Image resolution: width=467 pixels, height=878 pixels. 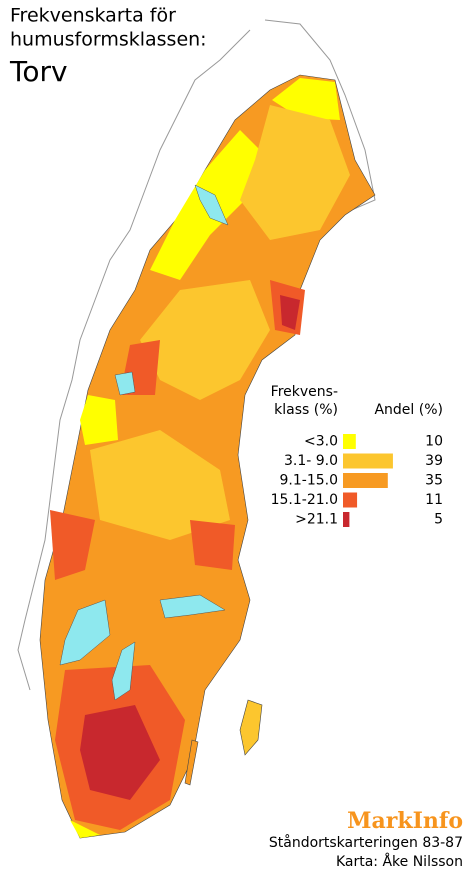 I want to click on subtitle: Torv, so click(x=38, y=71).